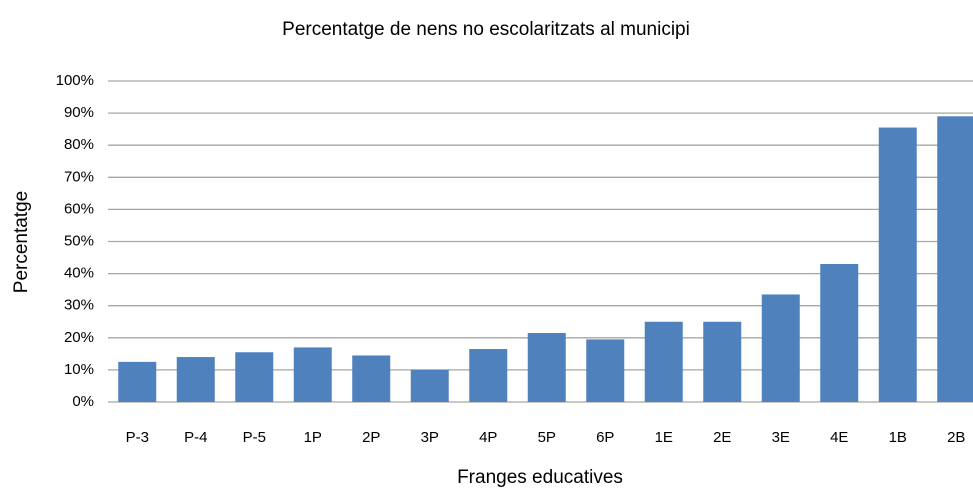  What do you see at coordinates (540, 477) in the screenshot?
I see `x-axis-title: Franges educatives` at bounding box center [540, 477].